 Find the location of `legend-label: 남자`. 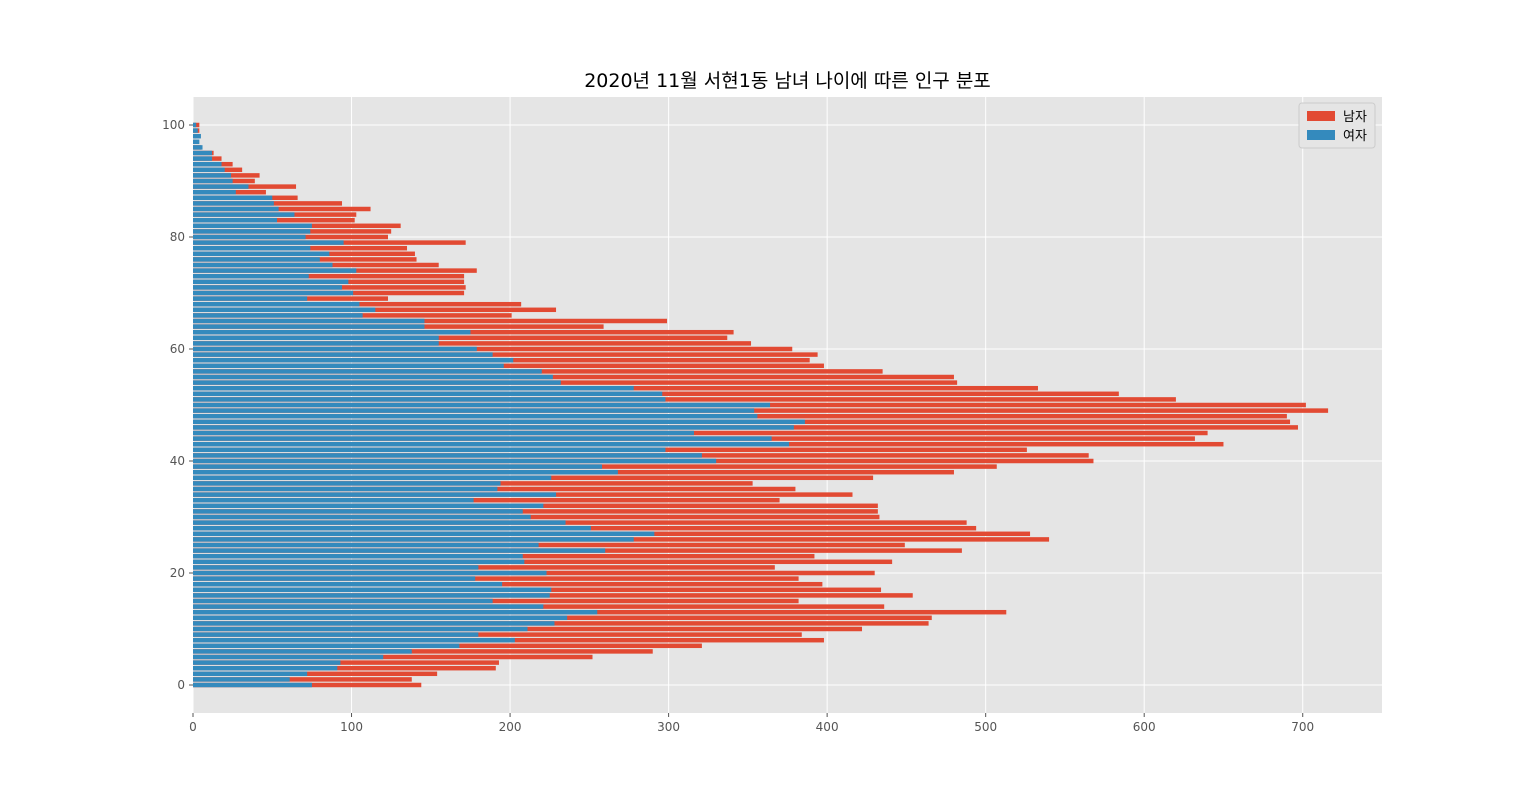

legend-label: 남자 is located at coordinates (1355, 117).